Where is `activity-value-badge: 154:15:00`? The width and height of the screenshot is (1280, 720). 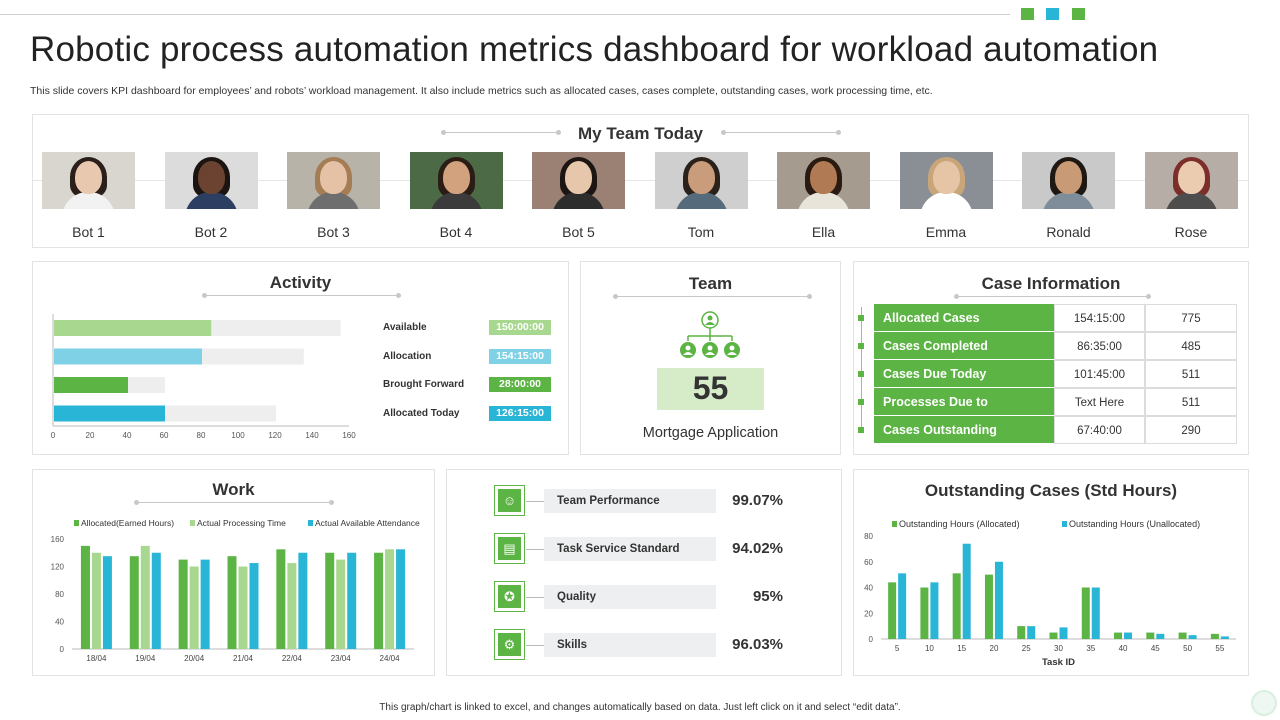
activity-value-badge: 154:15:00 is located at coordinates (520, 356).